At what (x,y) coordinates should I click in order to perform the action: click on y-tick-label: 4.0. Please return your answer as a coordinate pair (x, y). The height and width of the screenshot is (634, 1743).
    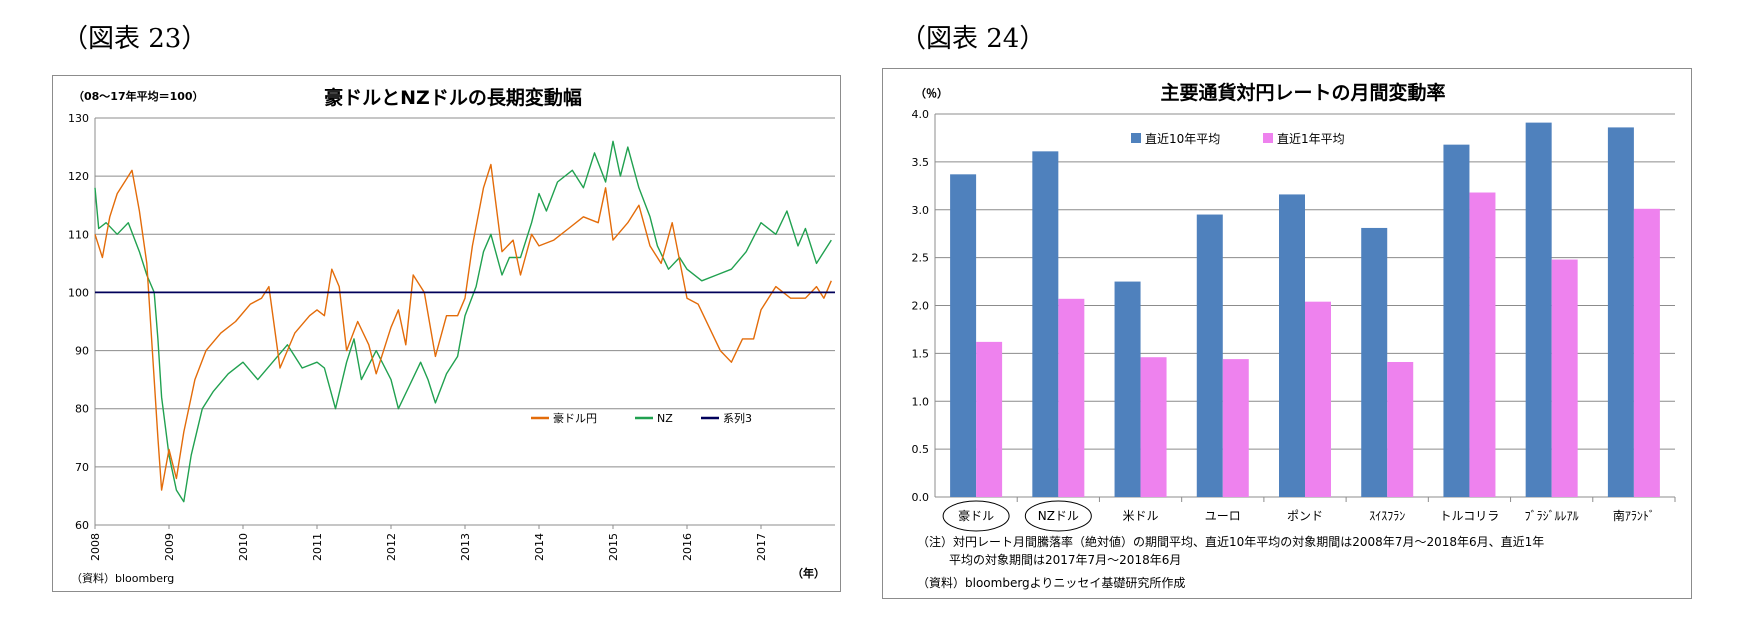
    Looking at the image, I should click on (921, 114).